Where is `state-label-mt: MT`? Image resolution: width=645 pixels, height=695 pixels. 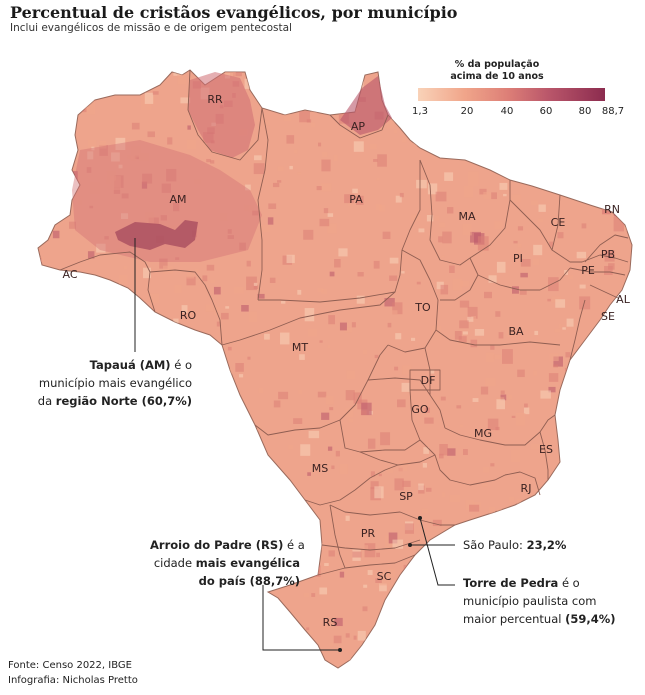 state-label-mt: MT is located at coordinates (300, 347).